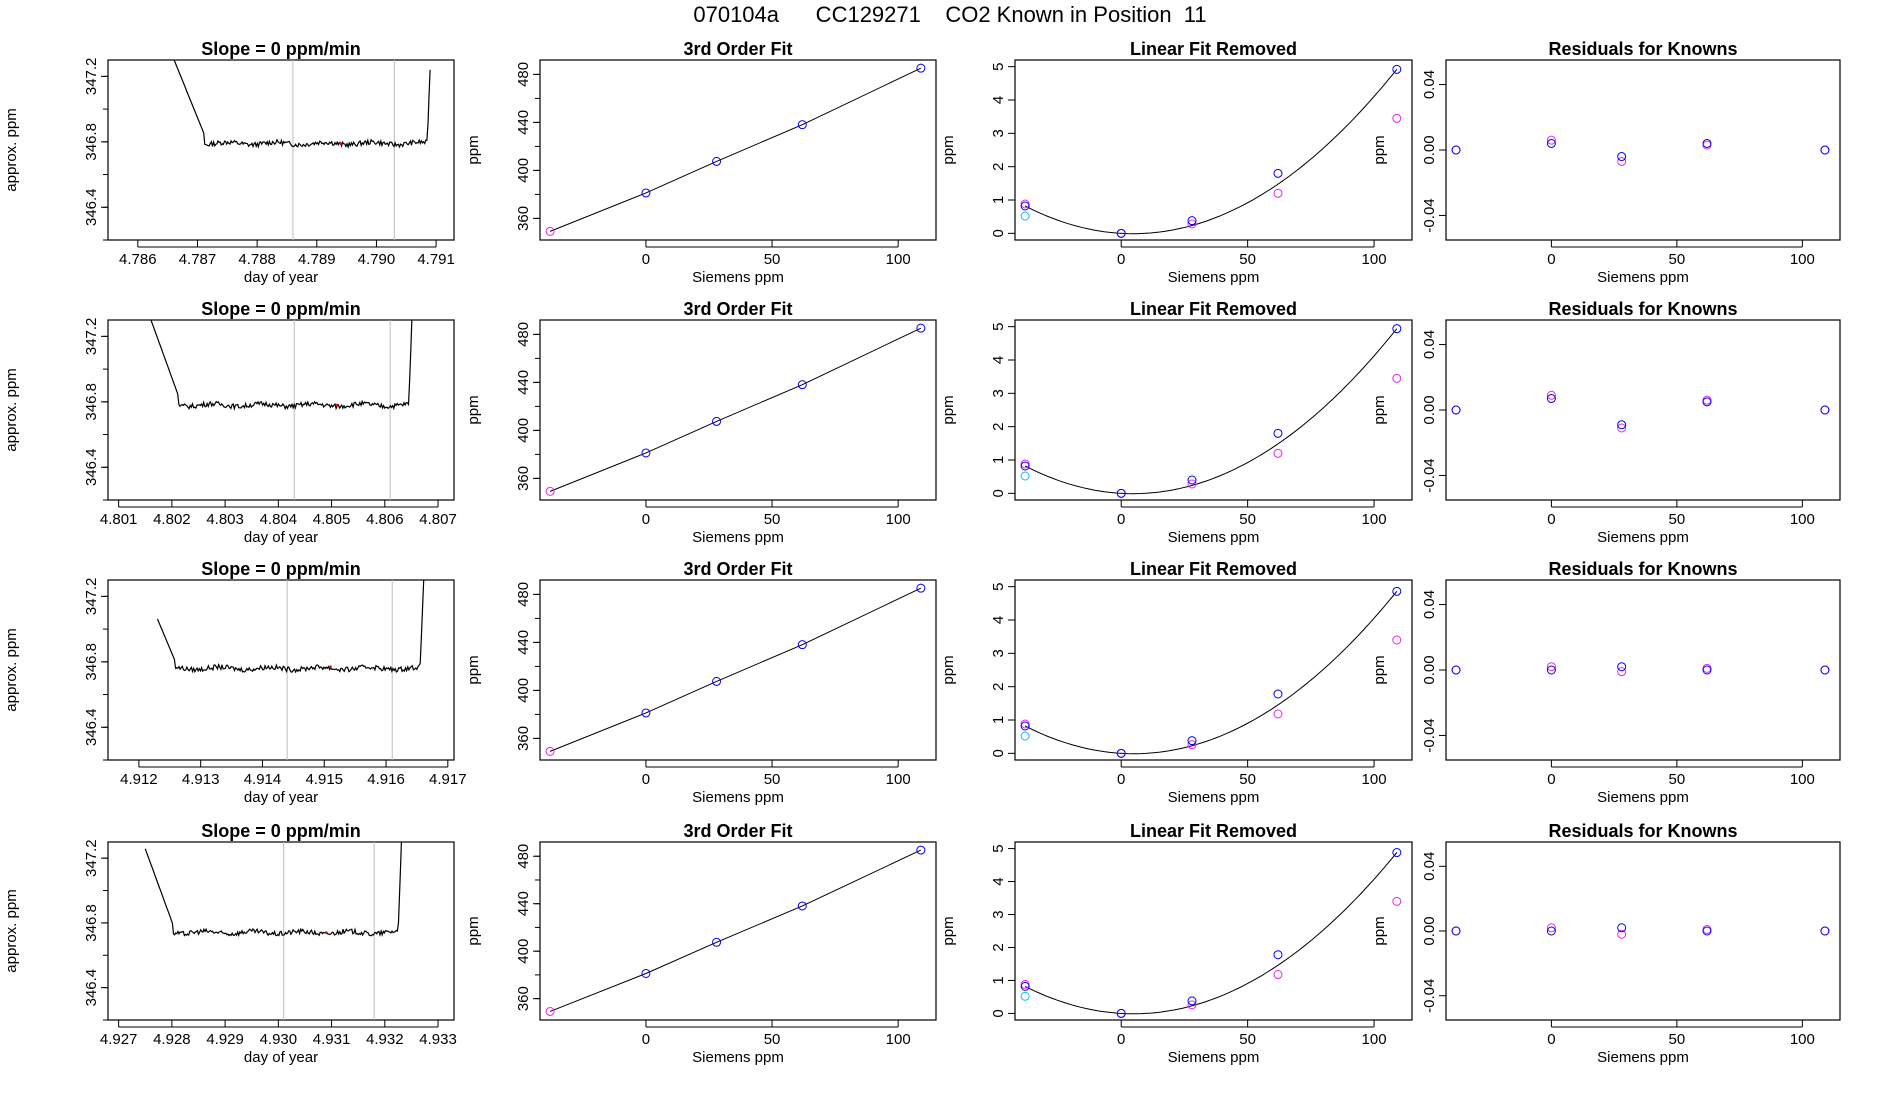 The width and height of the screenshot is (1900, 1100). Describe the element at coordinates (281, 537) in the screenshot. I see `x-axis-label: day of year` at that location.